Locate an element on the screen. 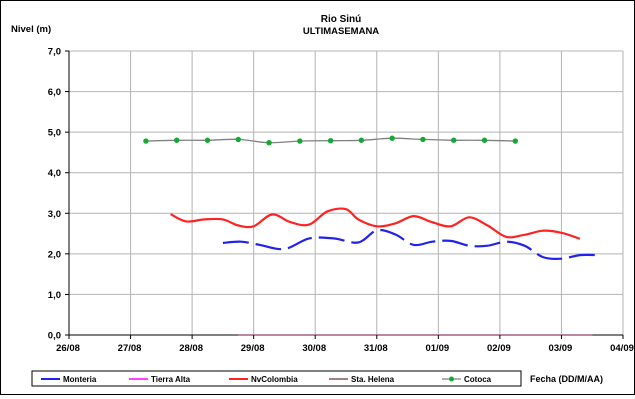 Image resolution: width=635 pixels, height=399 pixels. x-tick-label: 29/08 is located at coordinates (253, 348).